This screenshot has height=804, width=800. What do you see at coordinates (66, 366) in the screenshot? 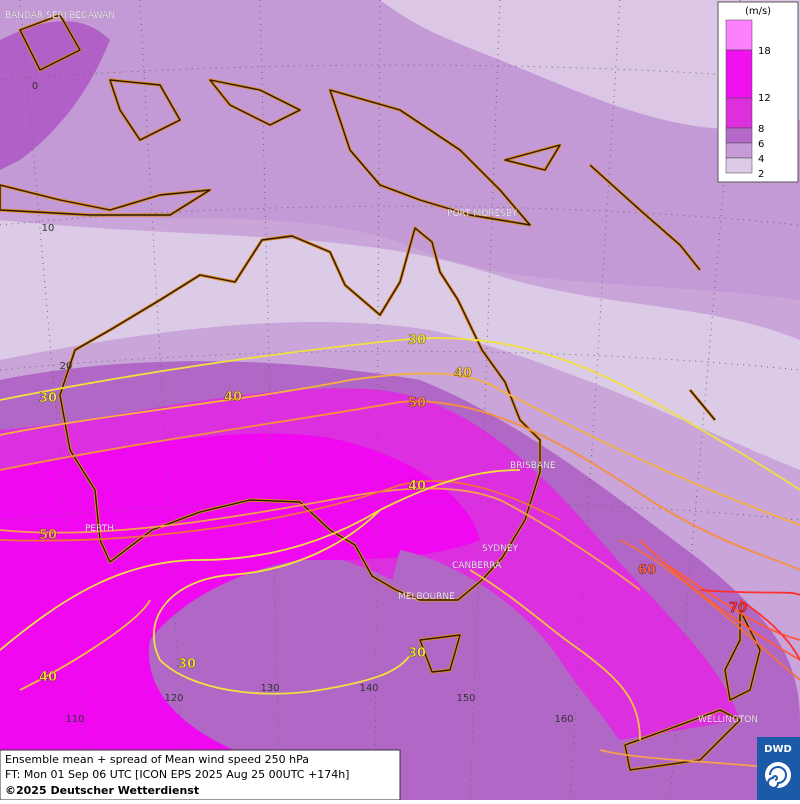
I see `lat-label: 20` at bounding box center [66, 366].